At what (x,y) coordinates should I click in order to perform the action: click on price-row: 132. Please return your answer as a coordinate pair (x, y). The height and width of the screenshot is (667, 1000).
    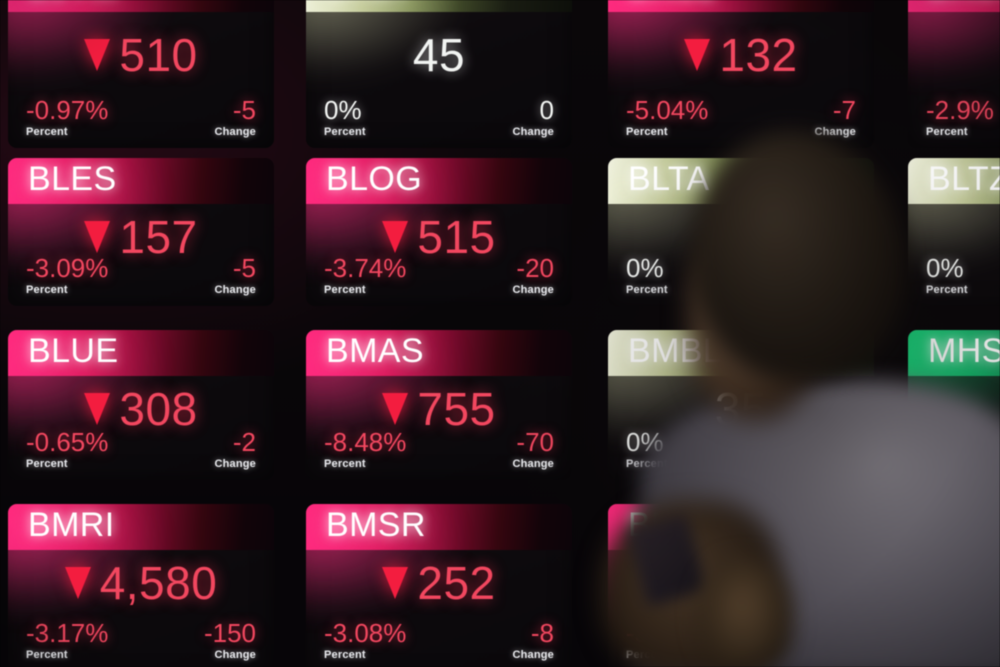
    Looking at the image, I should click on (741, 55).